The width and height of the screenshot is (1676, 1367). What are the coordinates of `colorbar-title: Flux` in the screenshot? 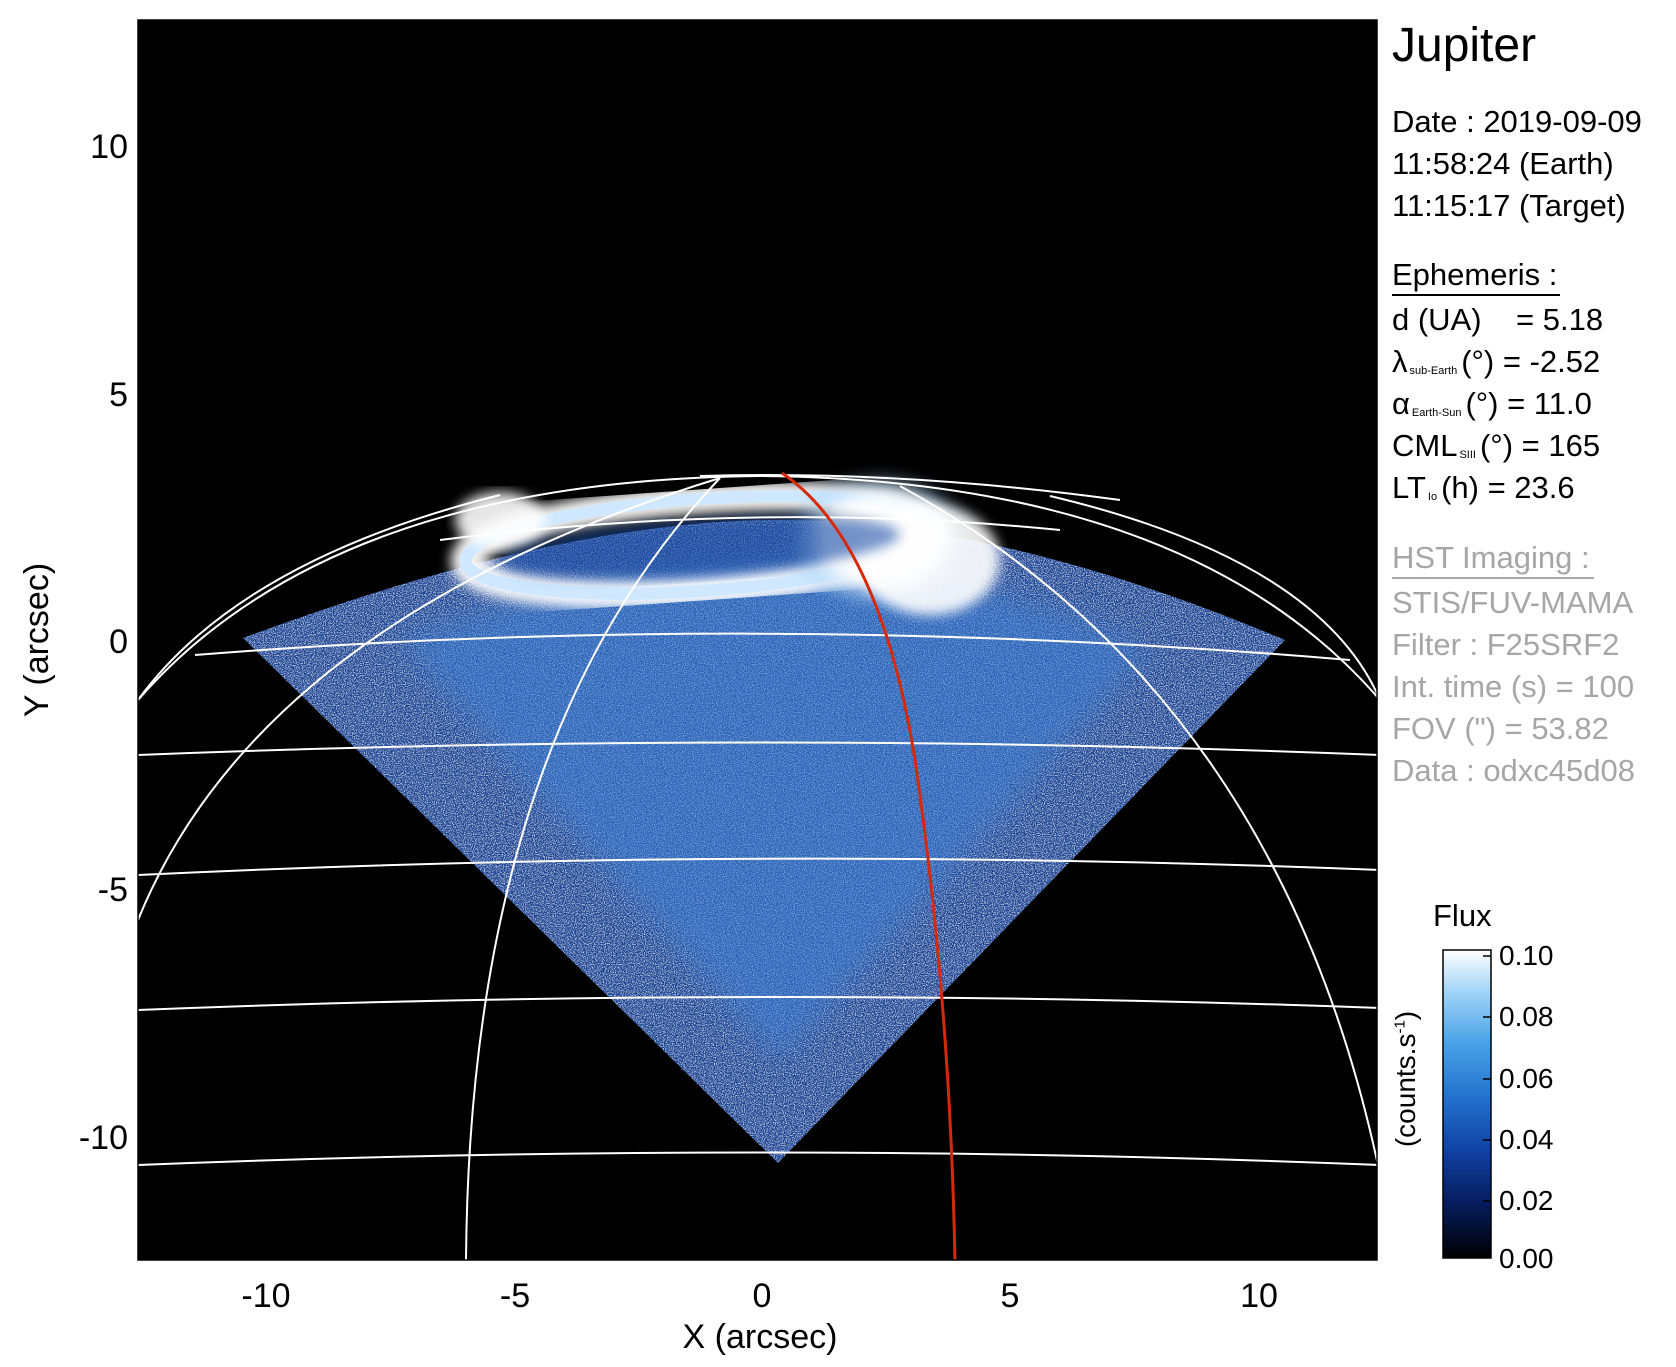 It's located at (1462, 915).